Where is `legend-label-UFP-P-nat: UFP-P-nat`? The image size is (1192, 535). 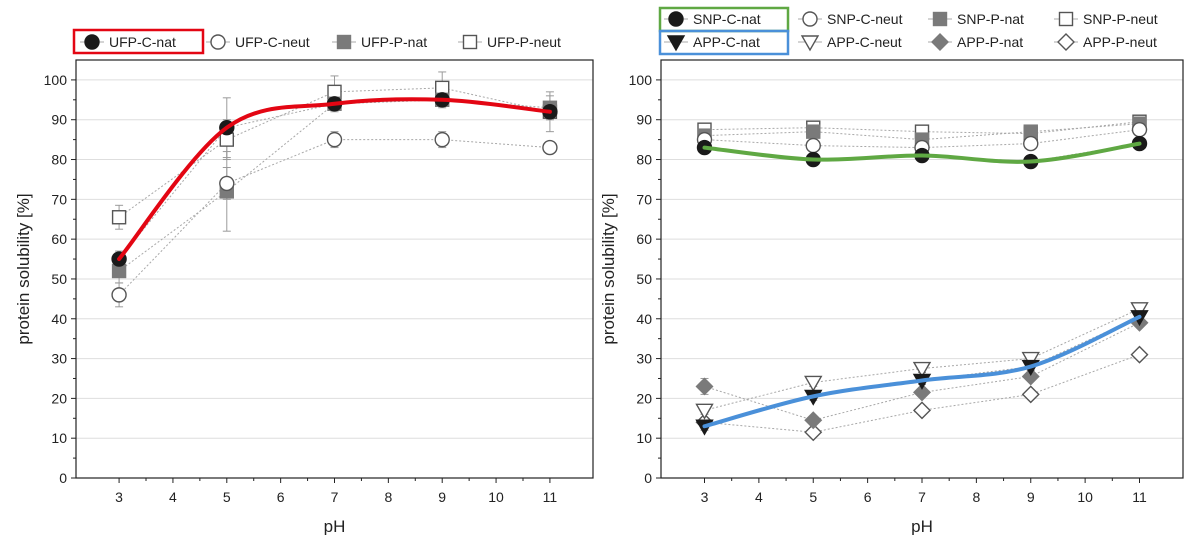 legend-label-UFP-P-nat: UFP-P-nat is located at coordinates (394, 42).